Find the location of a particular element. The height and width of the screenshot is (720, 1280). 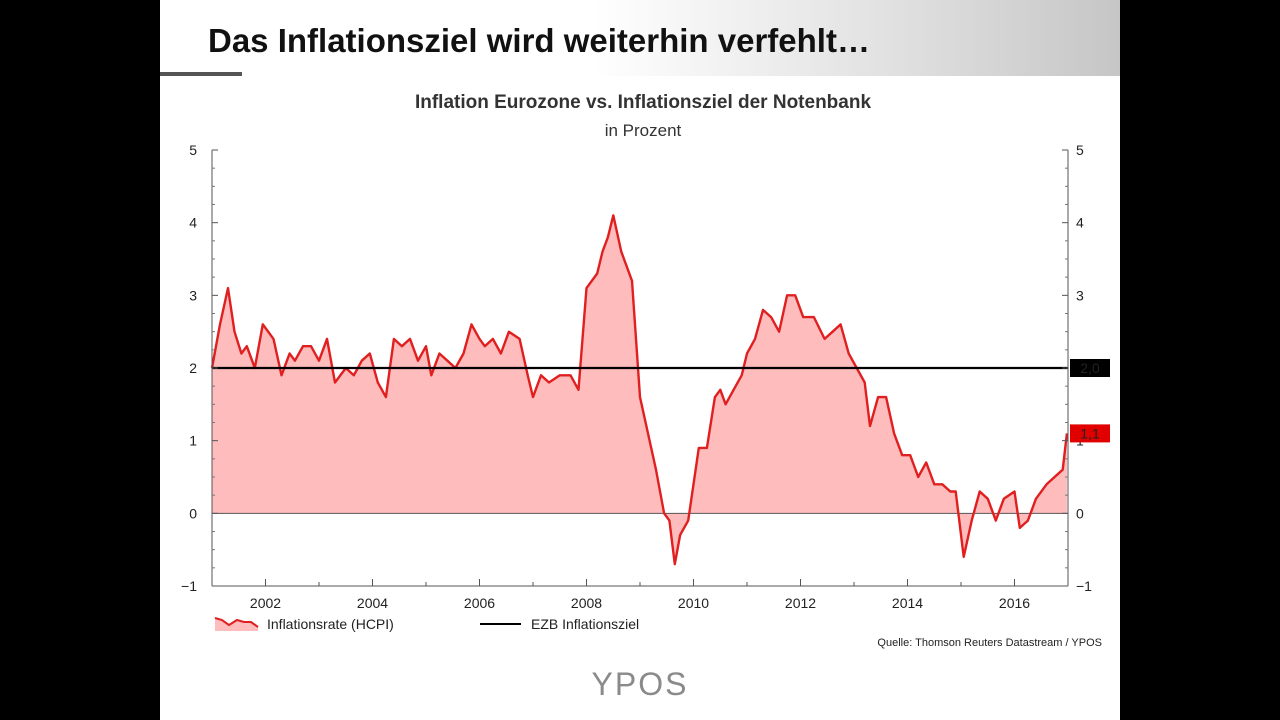

y-tick-label-right: 3 is located at coordinates (1080, 295).